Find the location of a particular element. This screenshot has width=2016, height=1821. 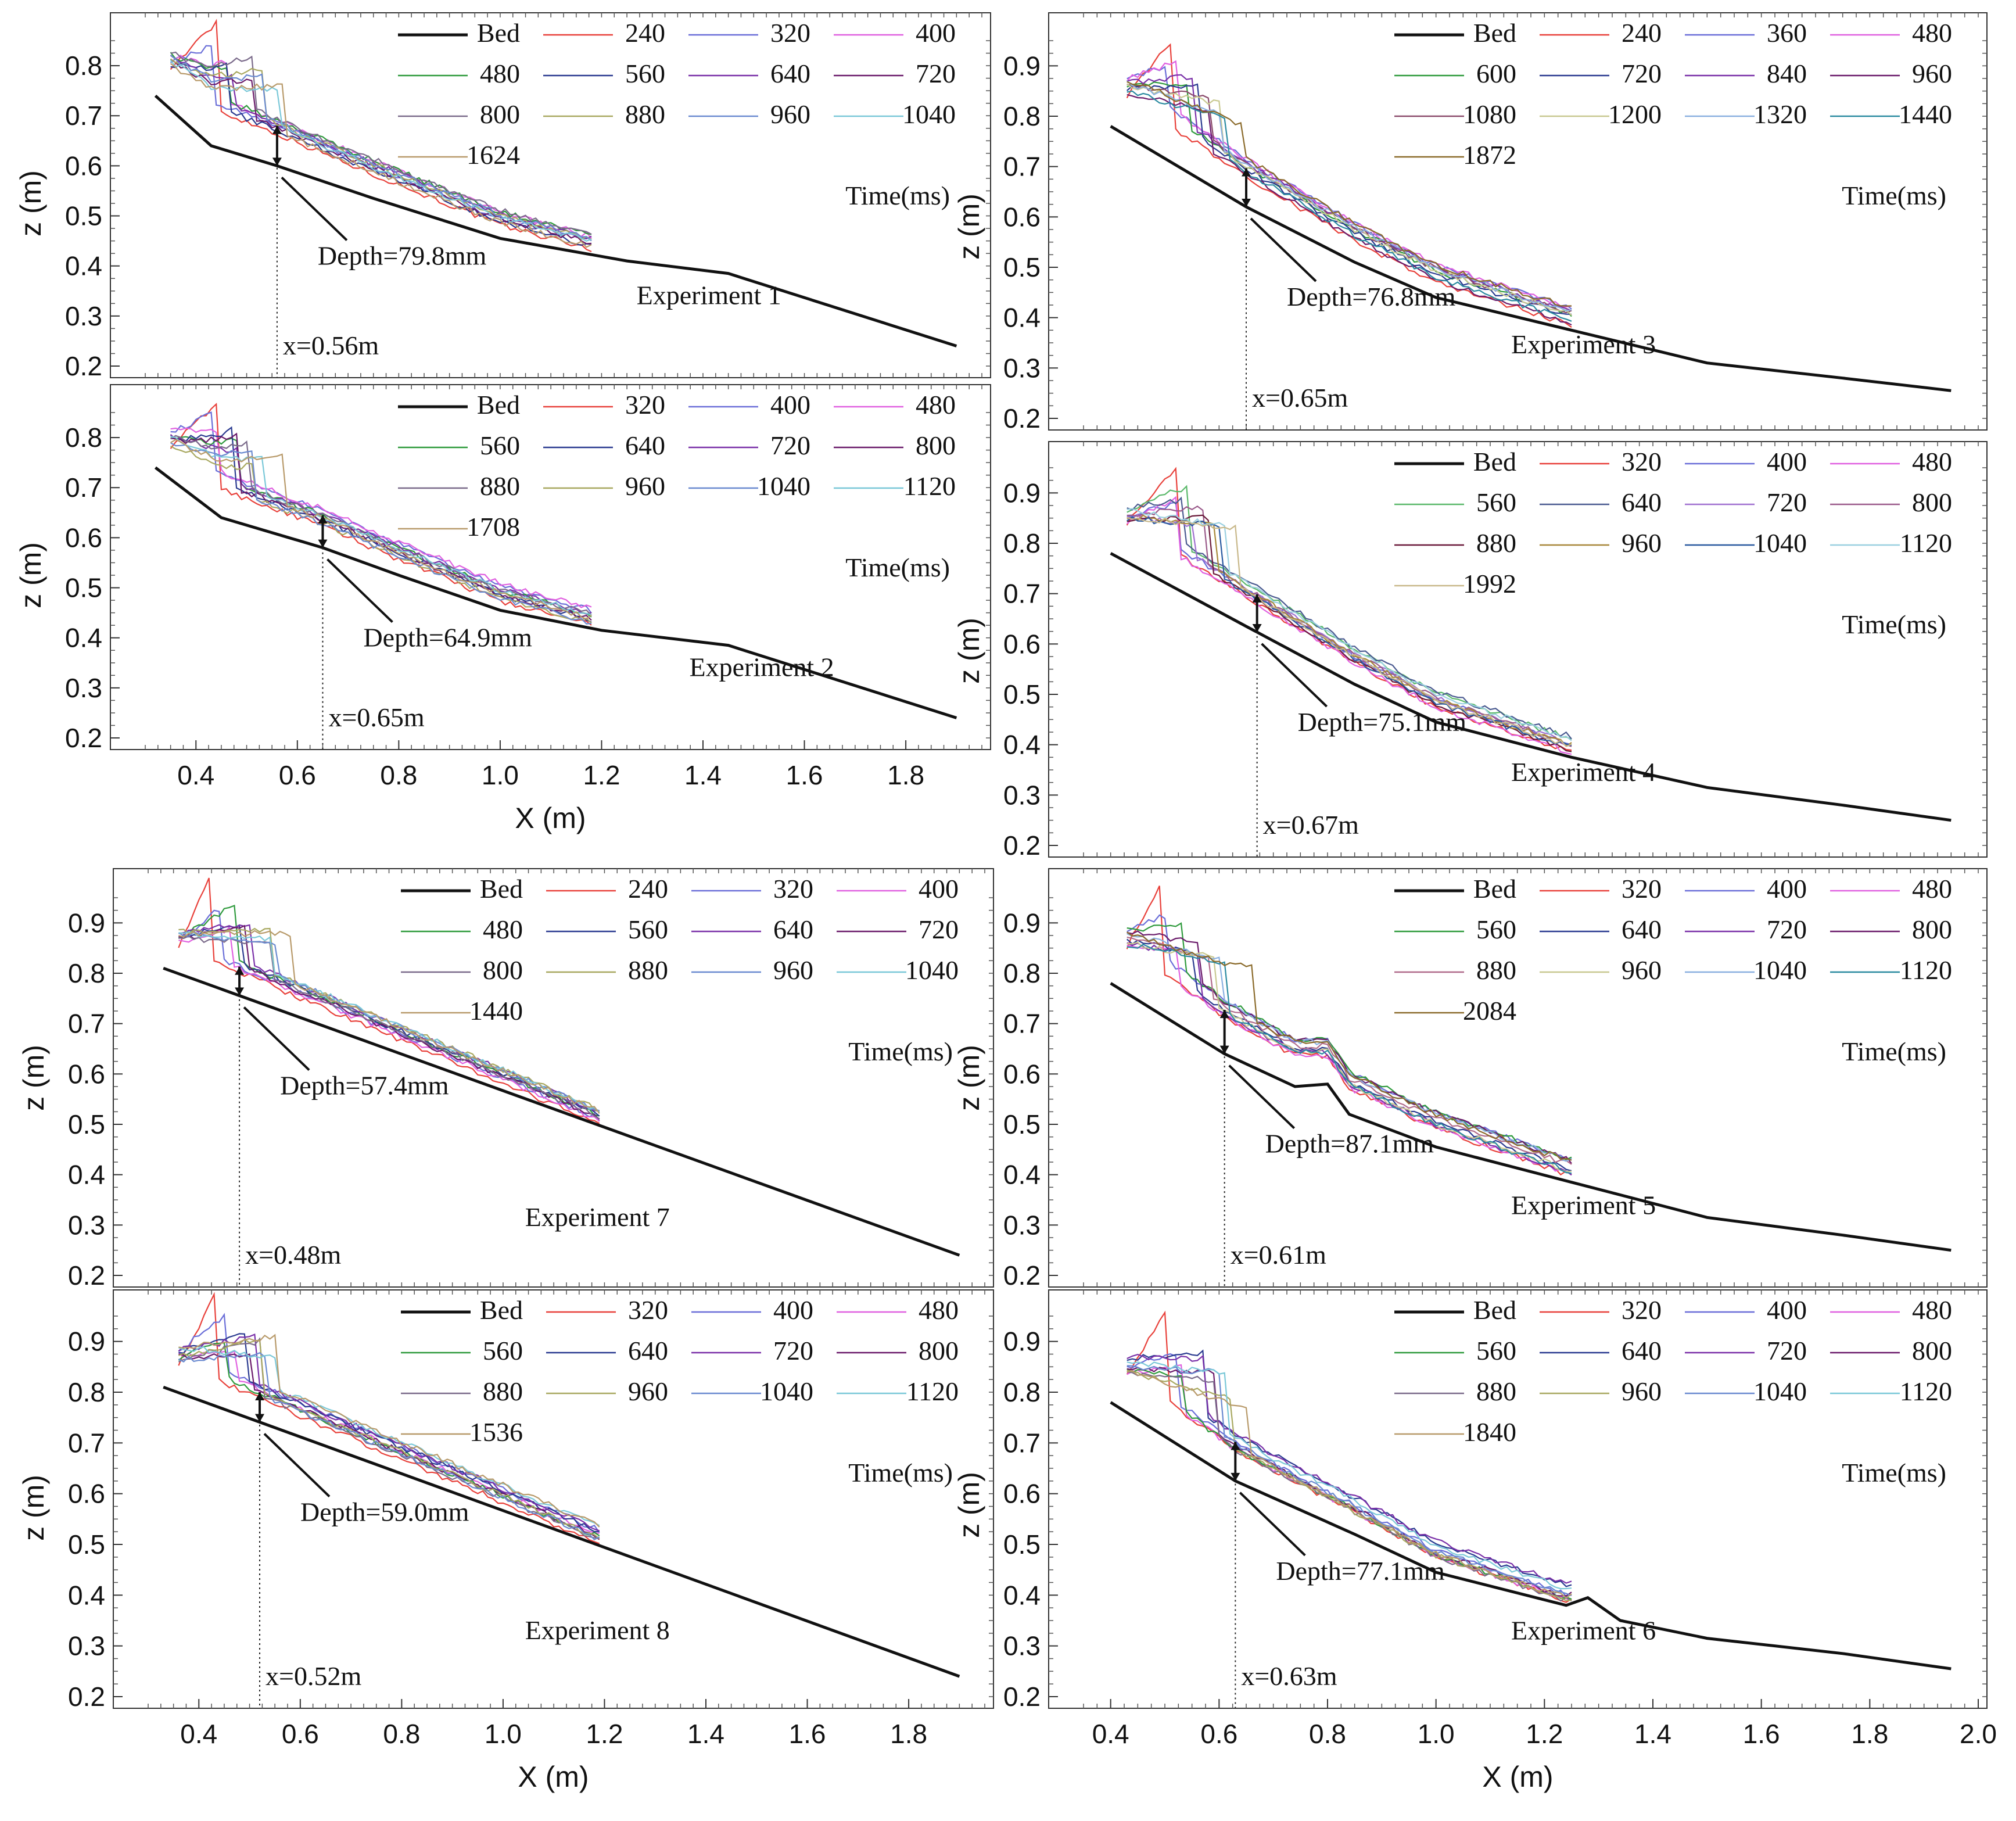

x-tick-label: 1.4 is located at coordinates (1652, 1734).